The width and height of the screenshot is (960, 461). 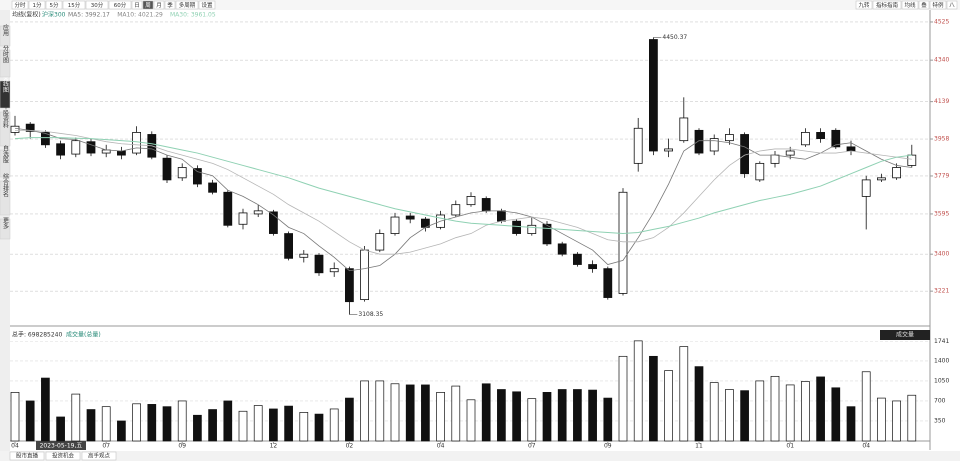 I want to click on tool-label: 九转, so click(x=864, y=5).